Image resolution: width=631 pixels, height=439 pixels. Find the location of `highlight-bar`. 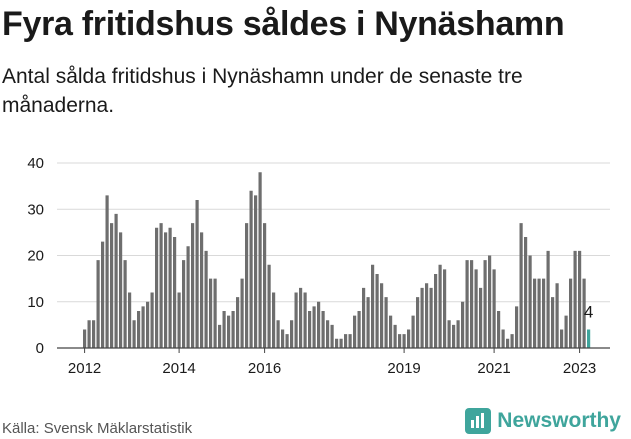

highlight-bar is located at coordinates (589, 338).